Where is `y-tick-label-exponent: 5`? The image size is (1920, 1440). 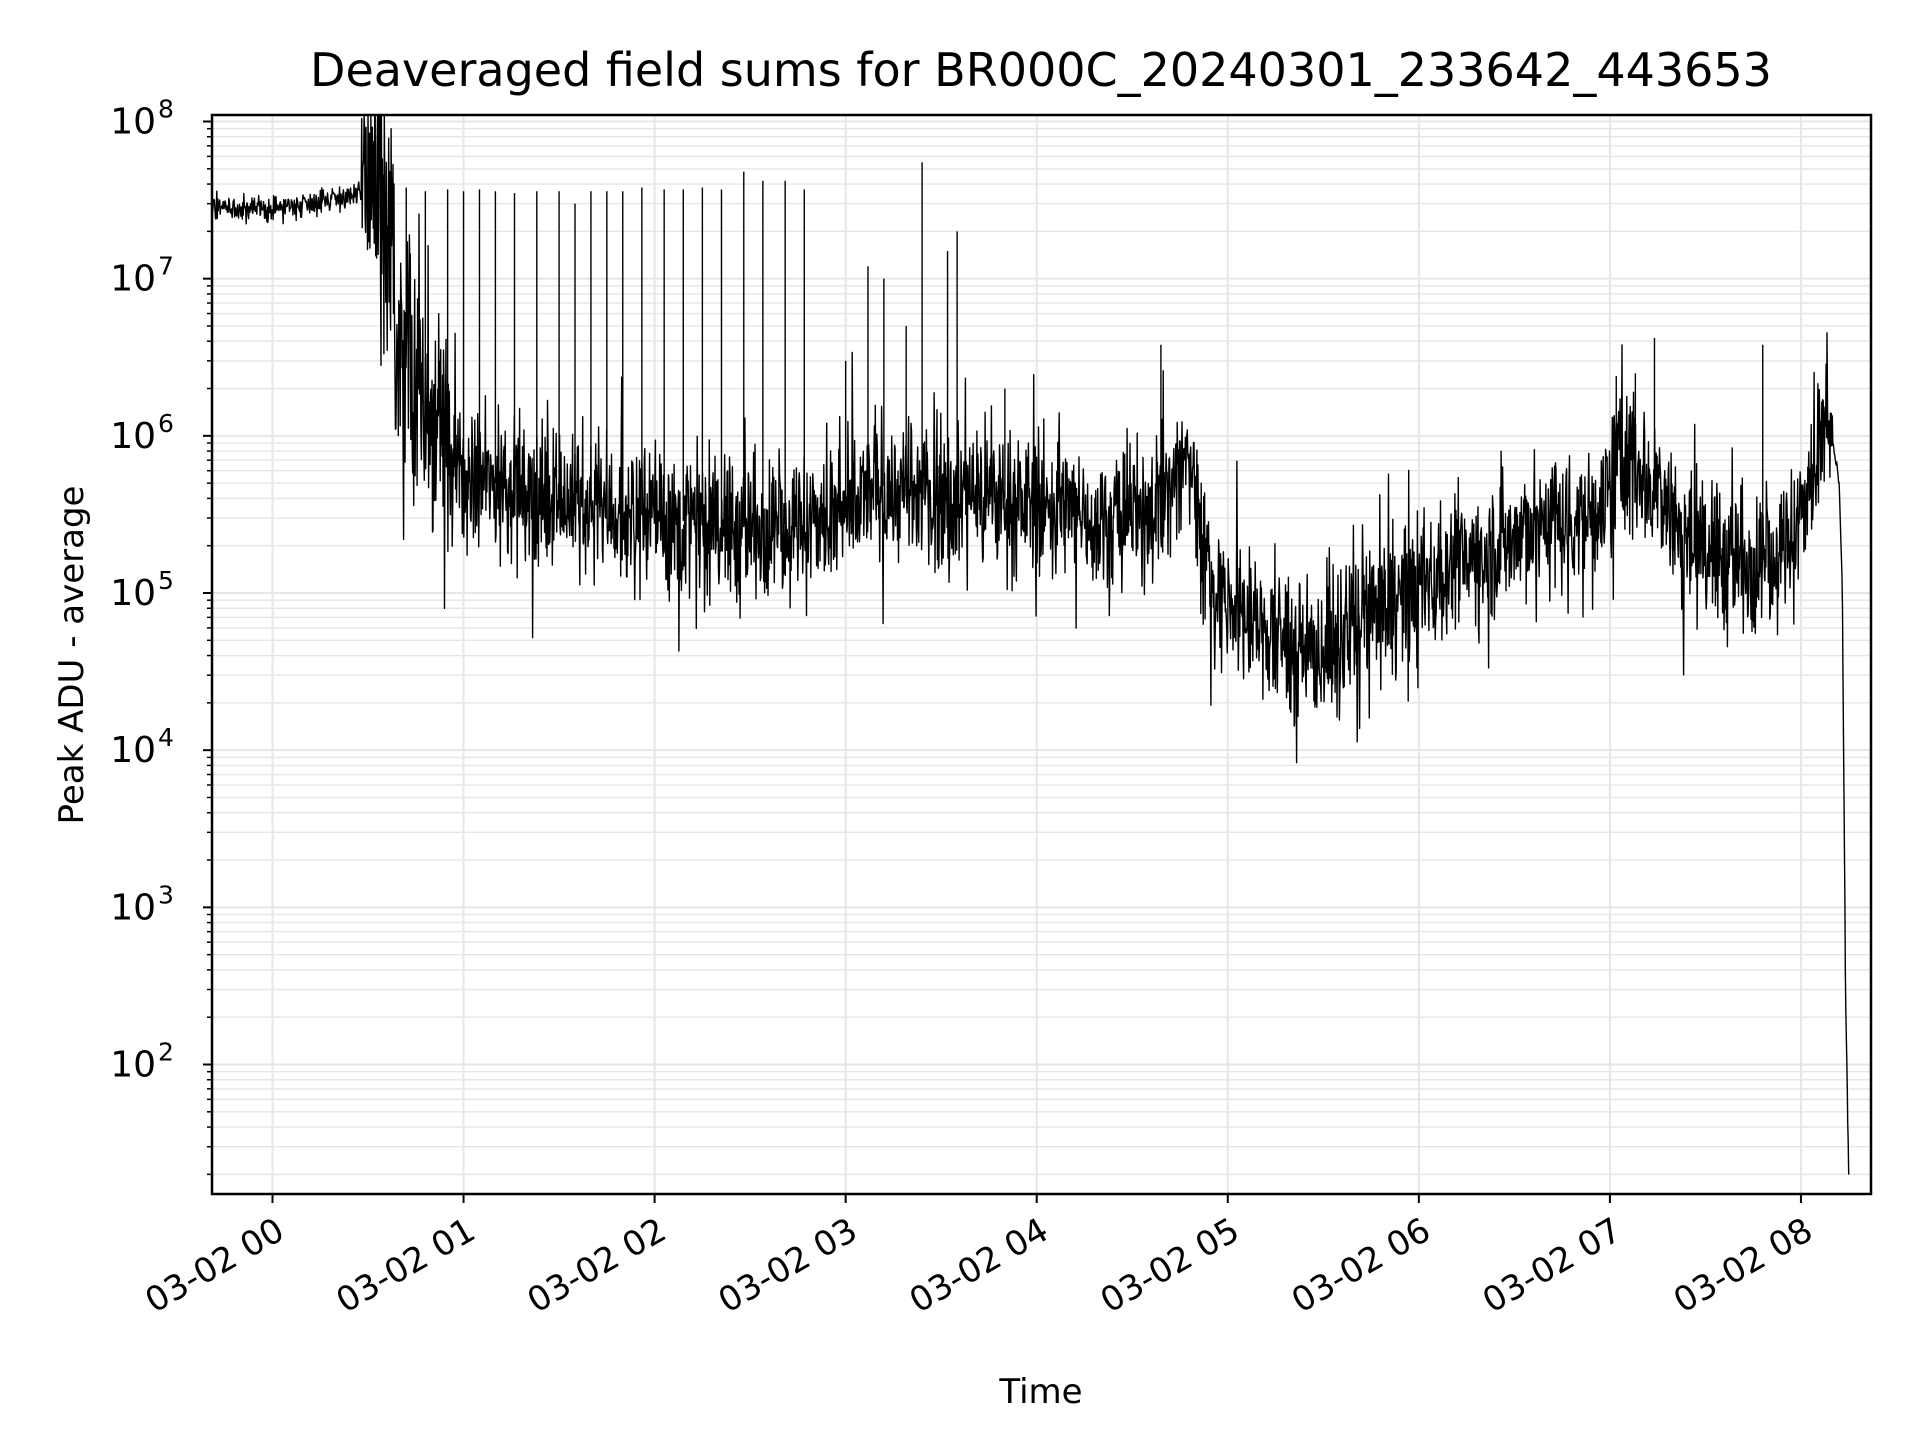 y-tick-label-exponent: 5 is located at coordinates (166, 580).